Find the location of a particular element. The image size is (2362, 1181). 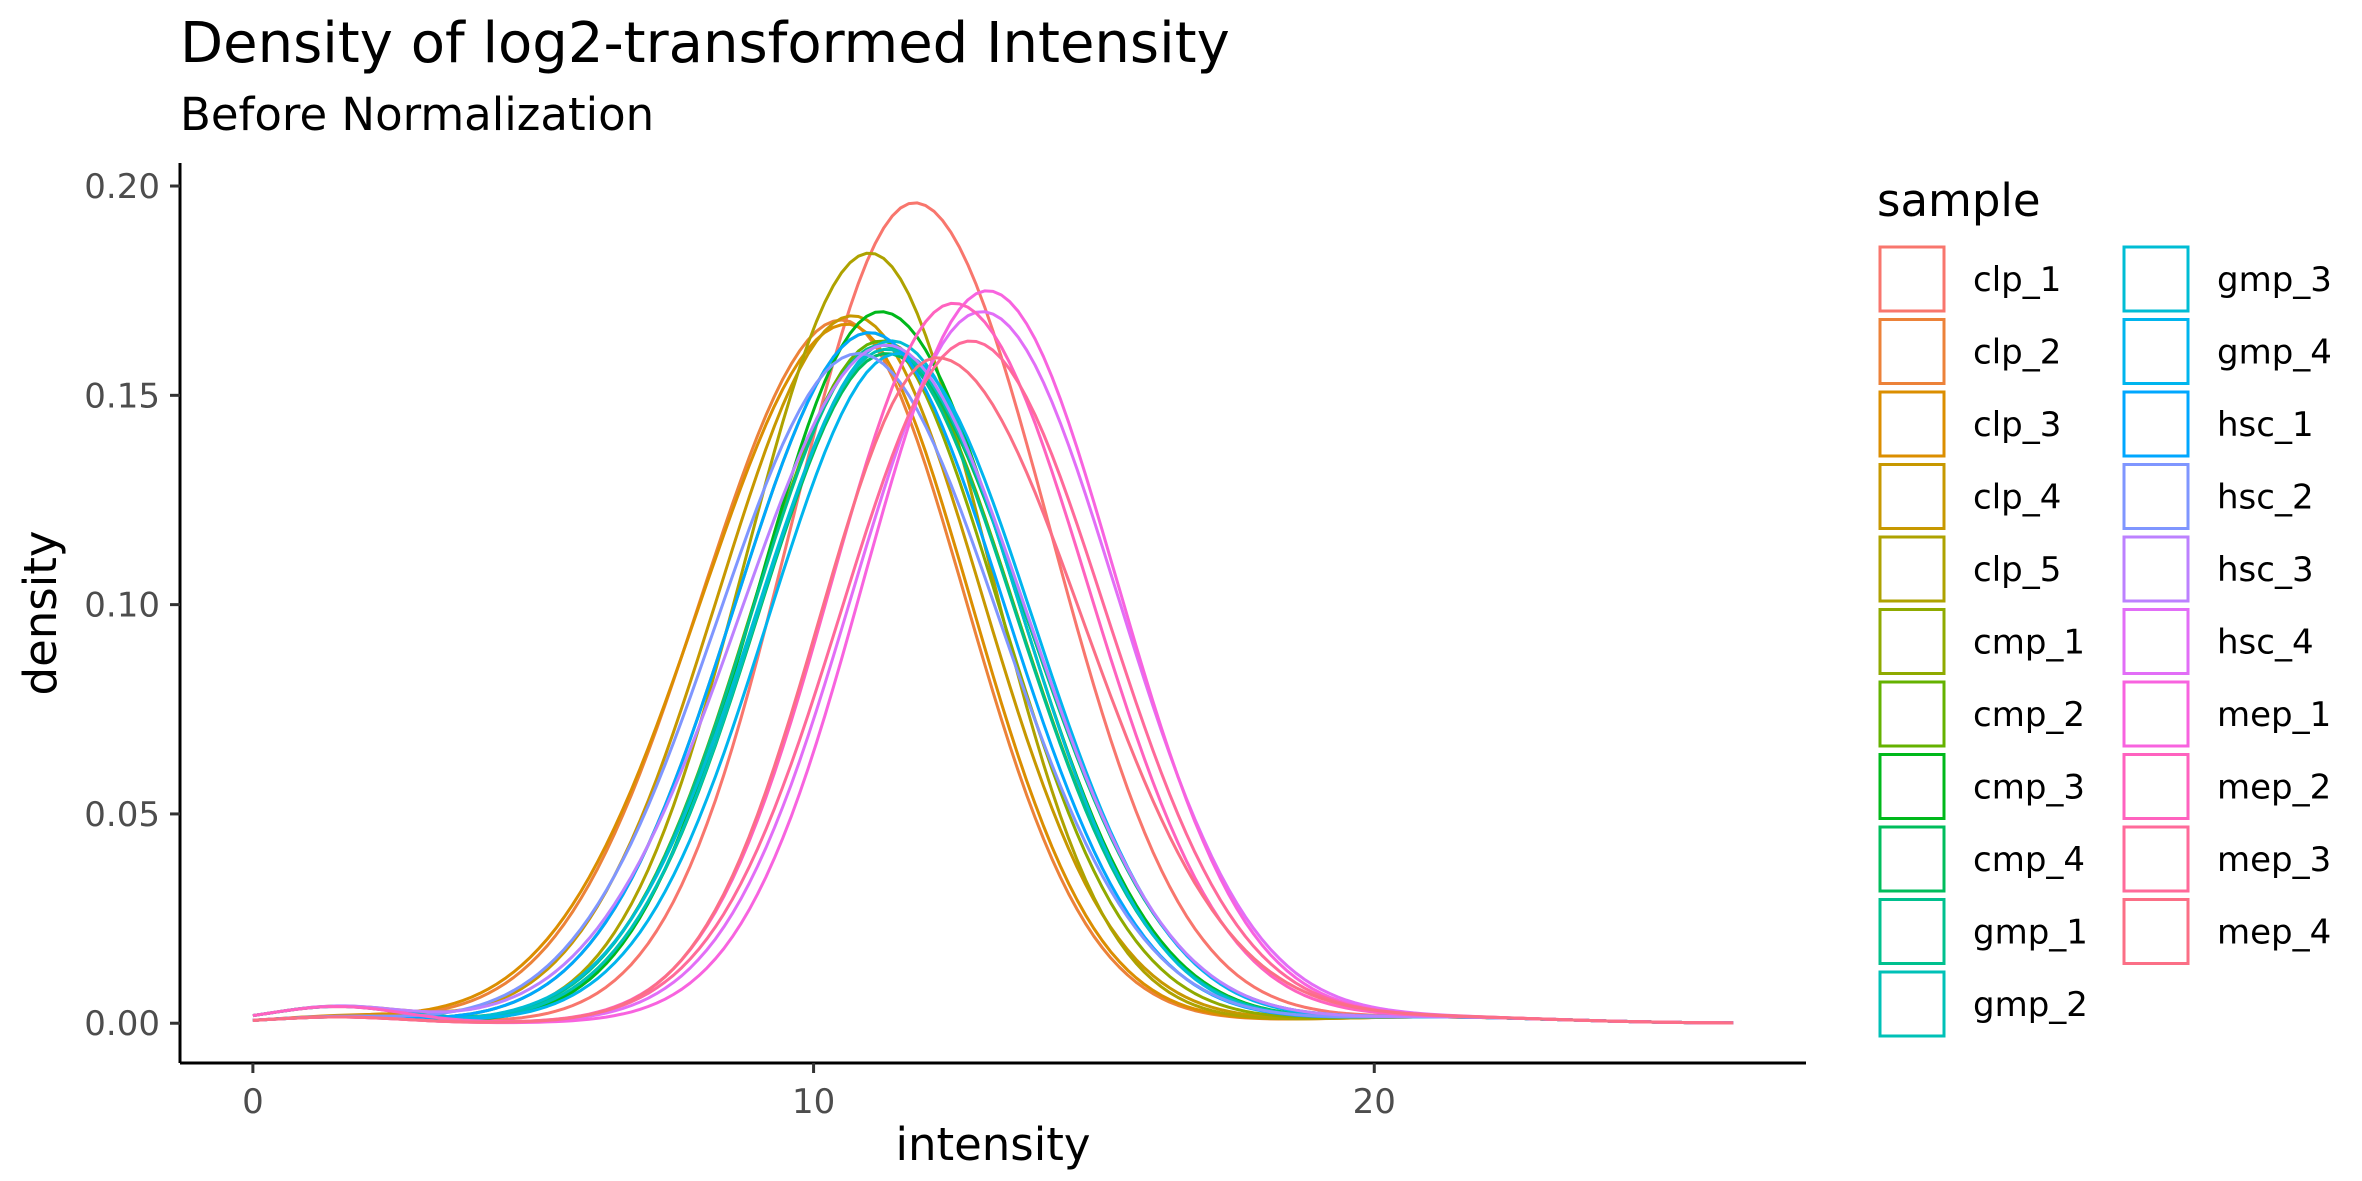

legend-label: hsc_1 is located at coordinates (2265, 425).